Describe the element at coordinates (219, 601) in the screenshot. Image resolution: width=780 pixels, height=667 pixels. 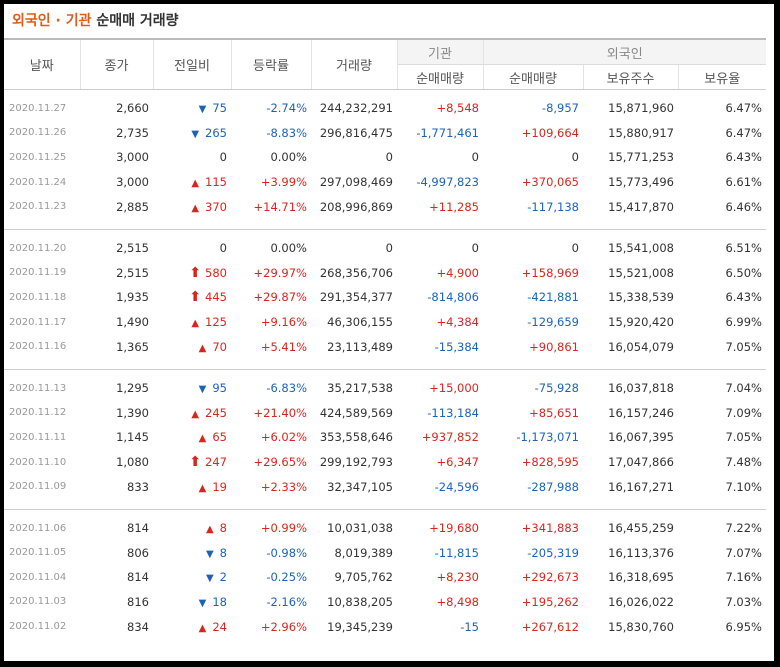
I see `change-value: 18` at that location.